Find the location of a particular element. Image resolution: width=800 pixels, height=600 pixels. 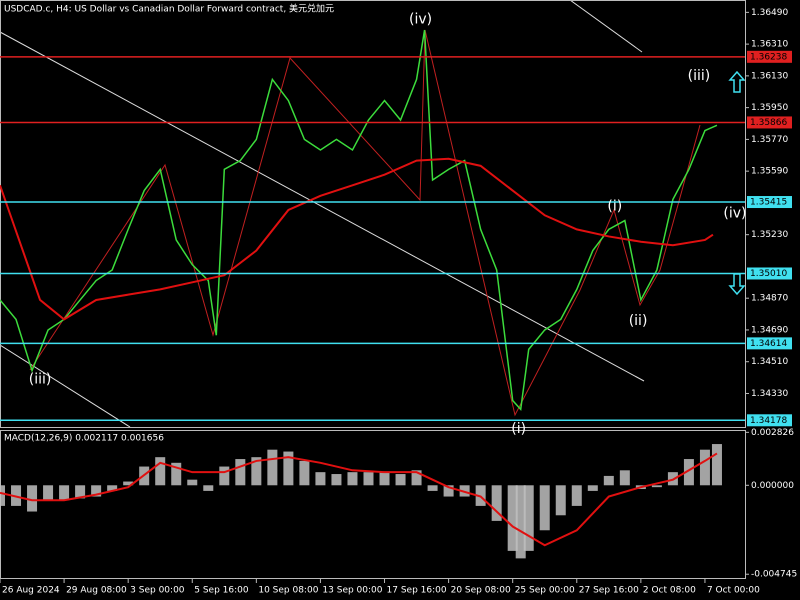

x-tick-label: 26 Aug 2024 is located at coordinates (31, 591).